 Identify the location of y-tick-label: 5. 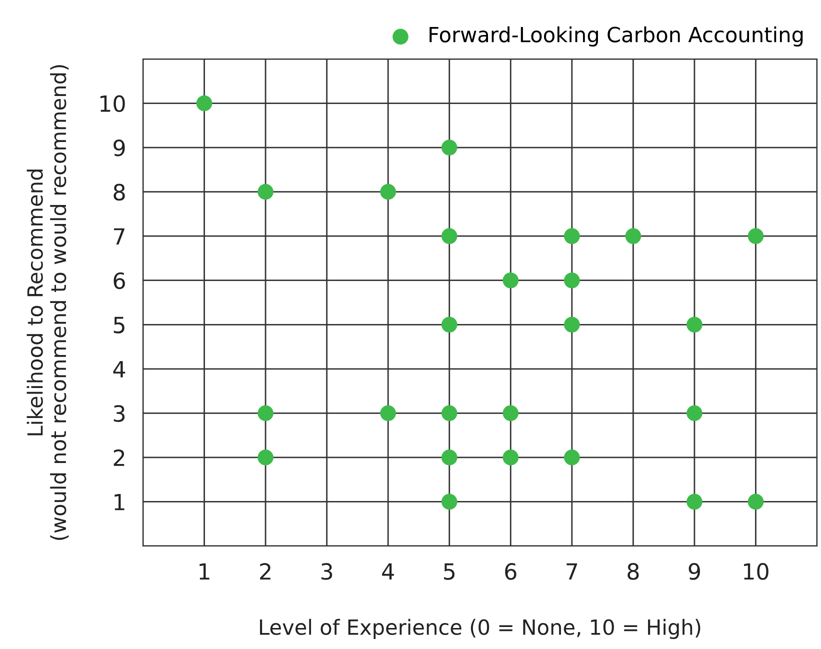
(119, 325).